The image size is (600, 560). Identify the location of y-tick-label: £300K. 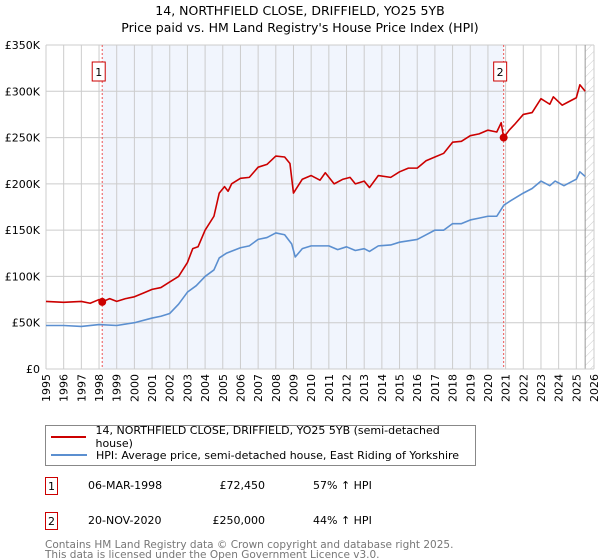
(23, 91).